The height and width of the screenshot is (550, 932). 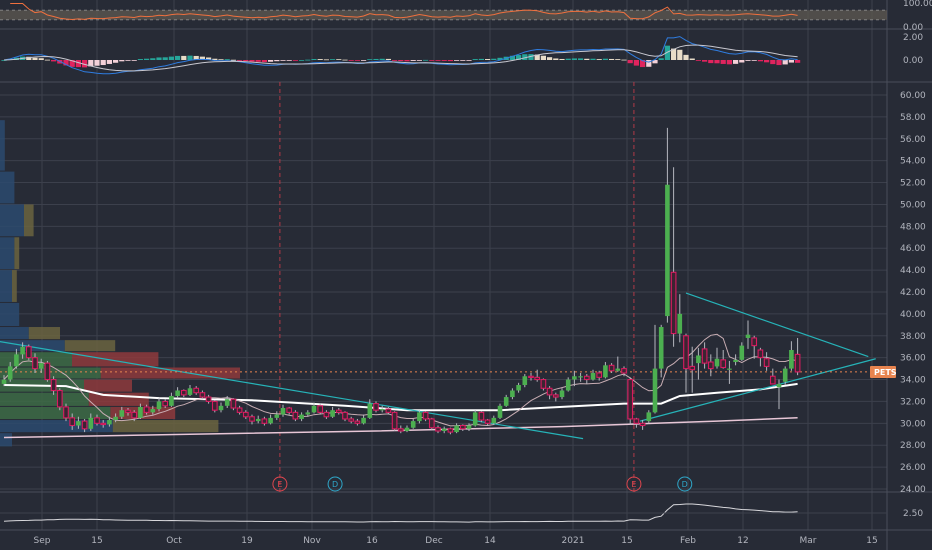 What do you see at coordinates (400, 513) in the screenshot?
I see `lower-indicator-pane` at bounding box center [400, 513].